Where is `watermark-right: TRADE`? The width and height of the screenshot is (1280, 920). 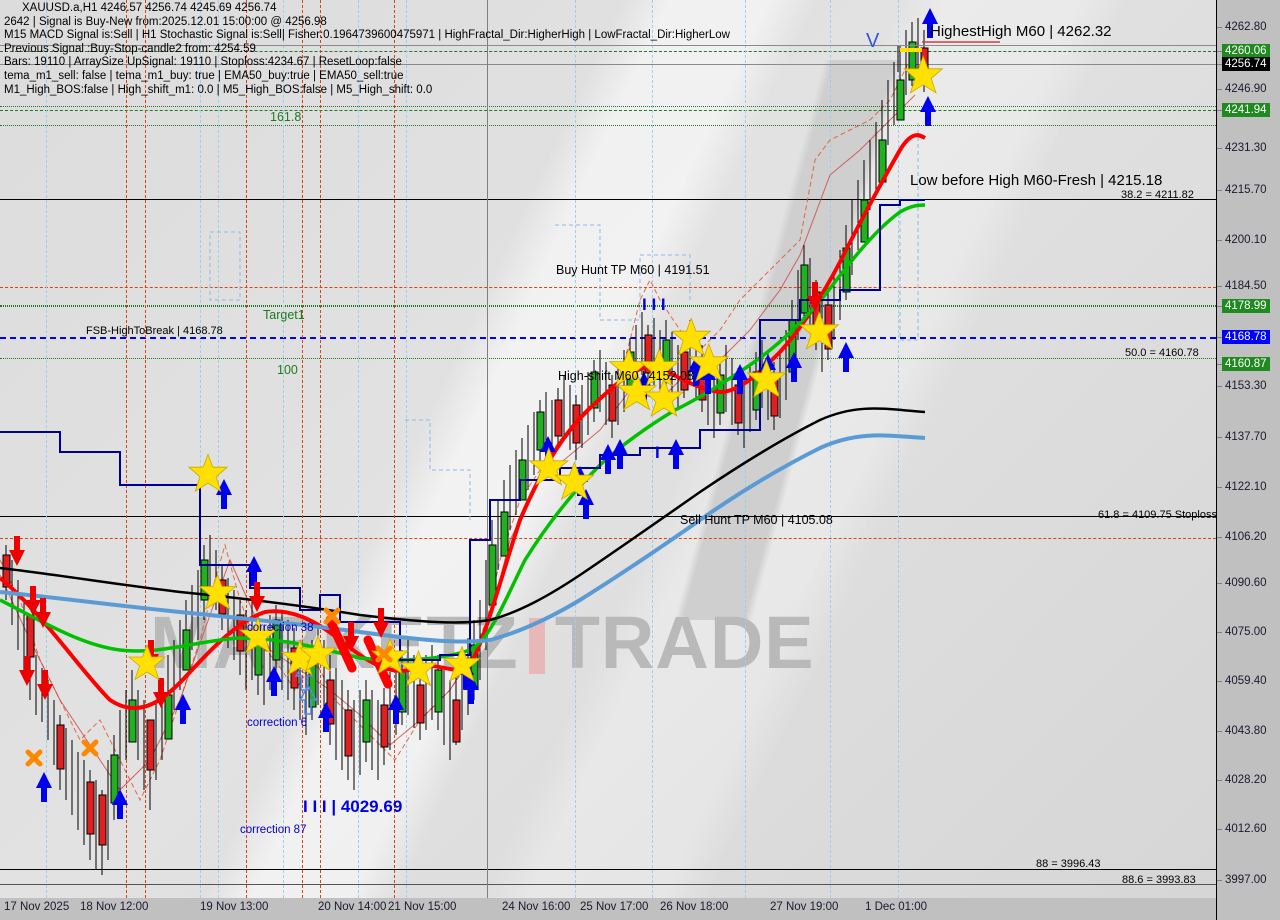 watermark-right: TRADE is located at coordinates (684, 642).